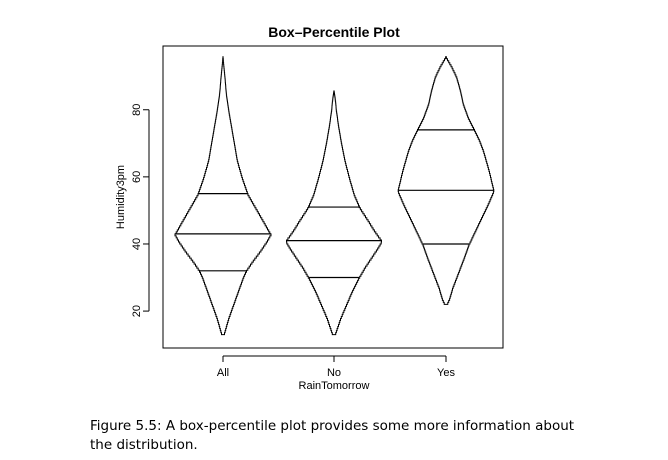 The image size is (668, 460). Describe the element at coordinates (137, 244) in the screenshot. I see `y-tick-label: 40` at that location.